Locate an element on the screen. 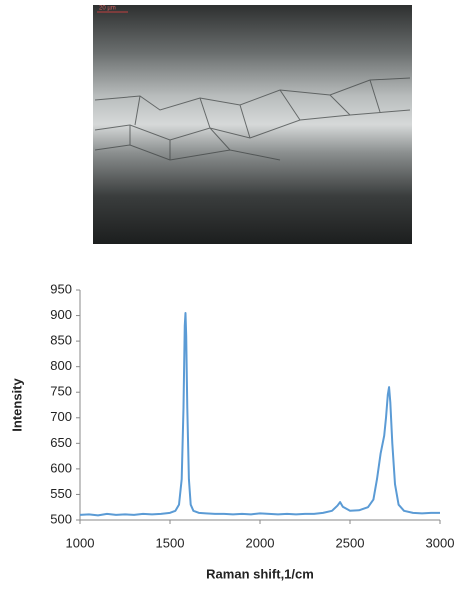  x-tick-label: 3000 is located at coordinates (440, 542).